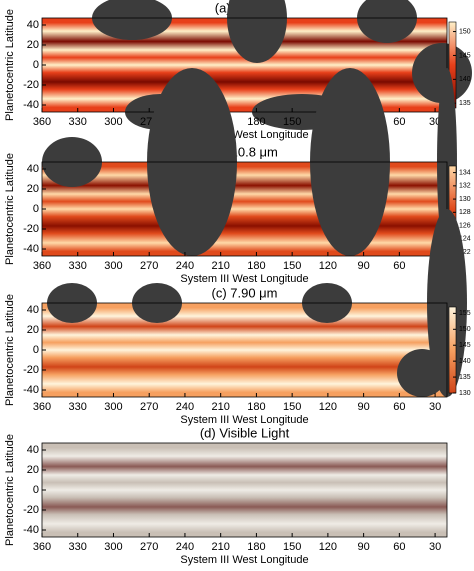 The height and width of the screenshot is (571, 474). What do you see at coordinates (465, 225) in the screenshot?
I see `colorbar-tick-label: 126` at bounding box center [465, 225].